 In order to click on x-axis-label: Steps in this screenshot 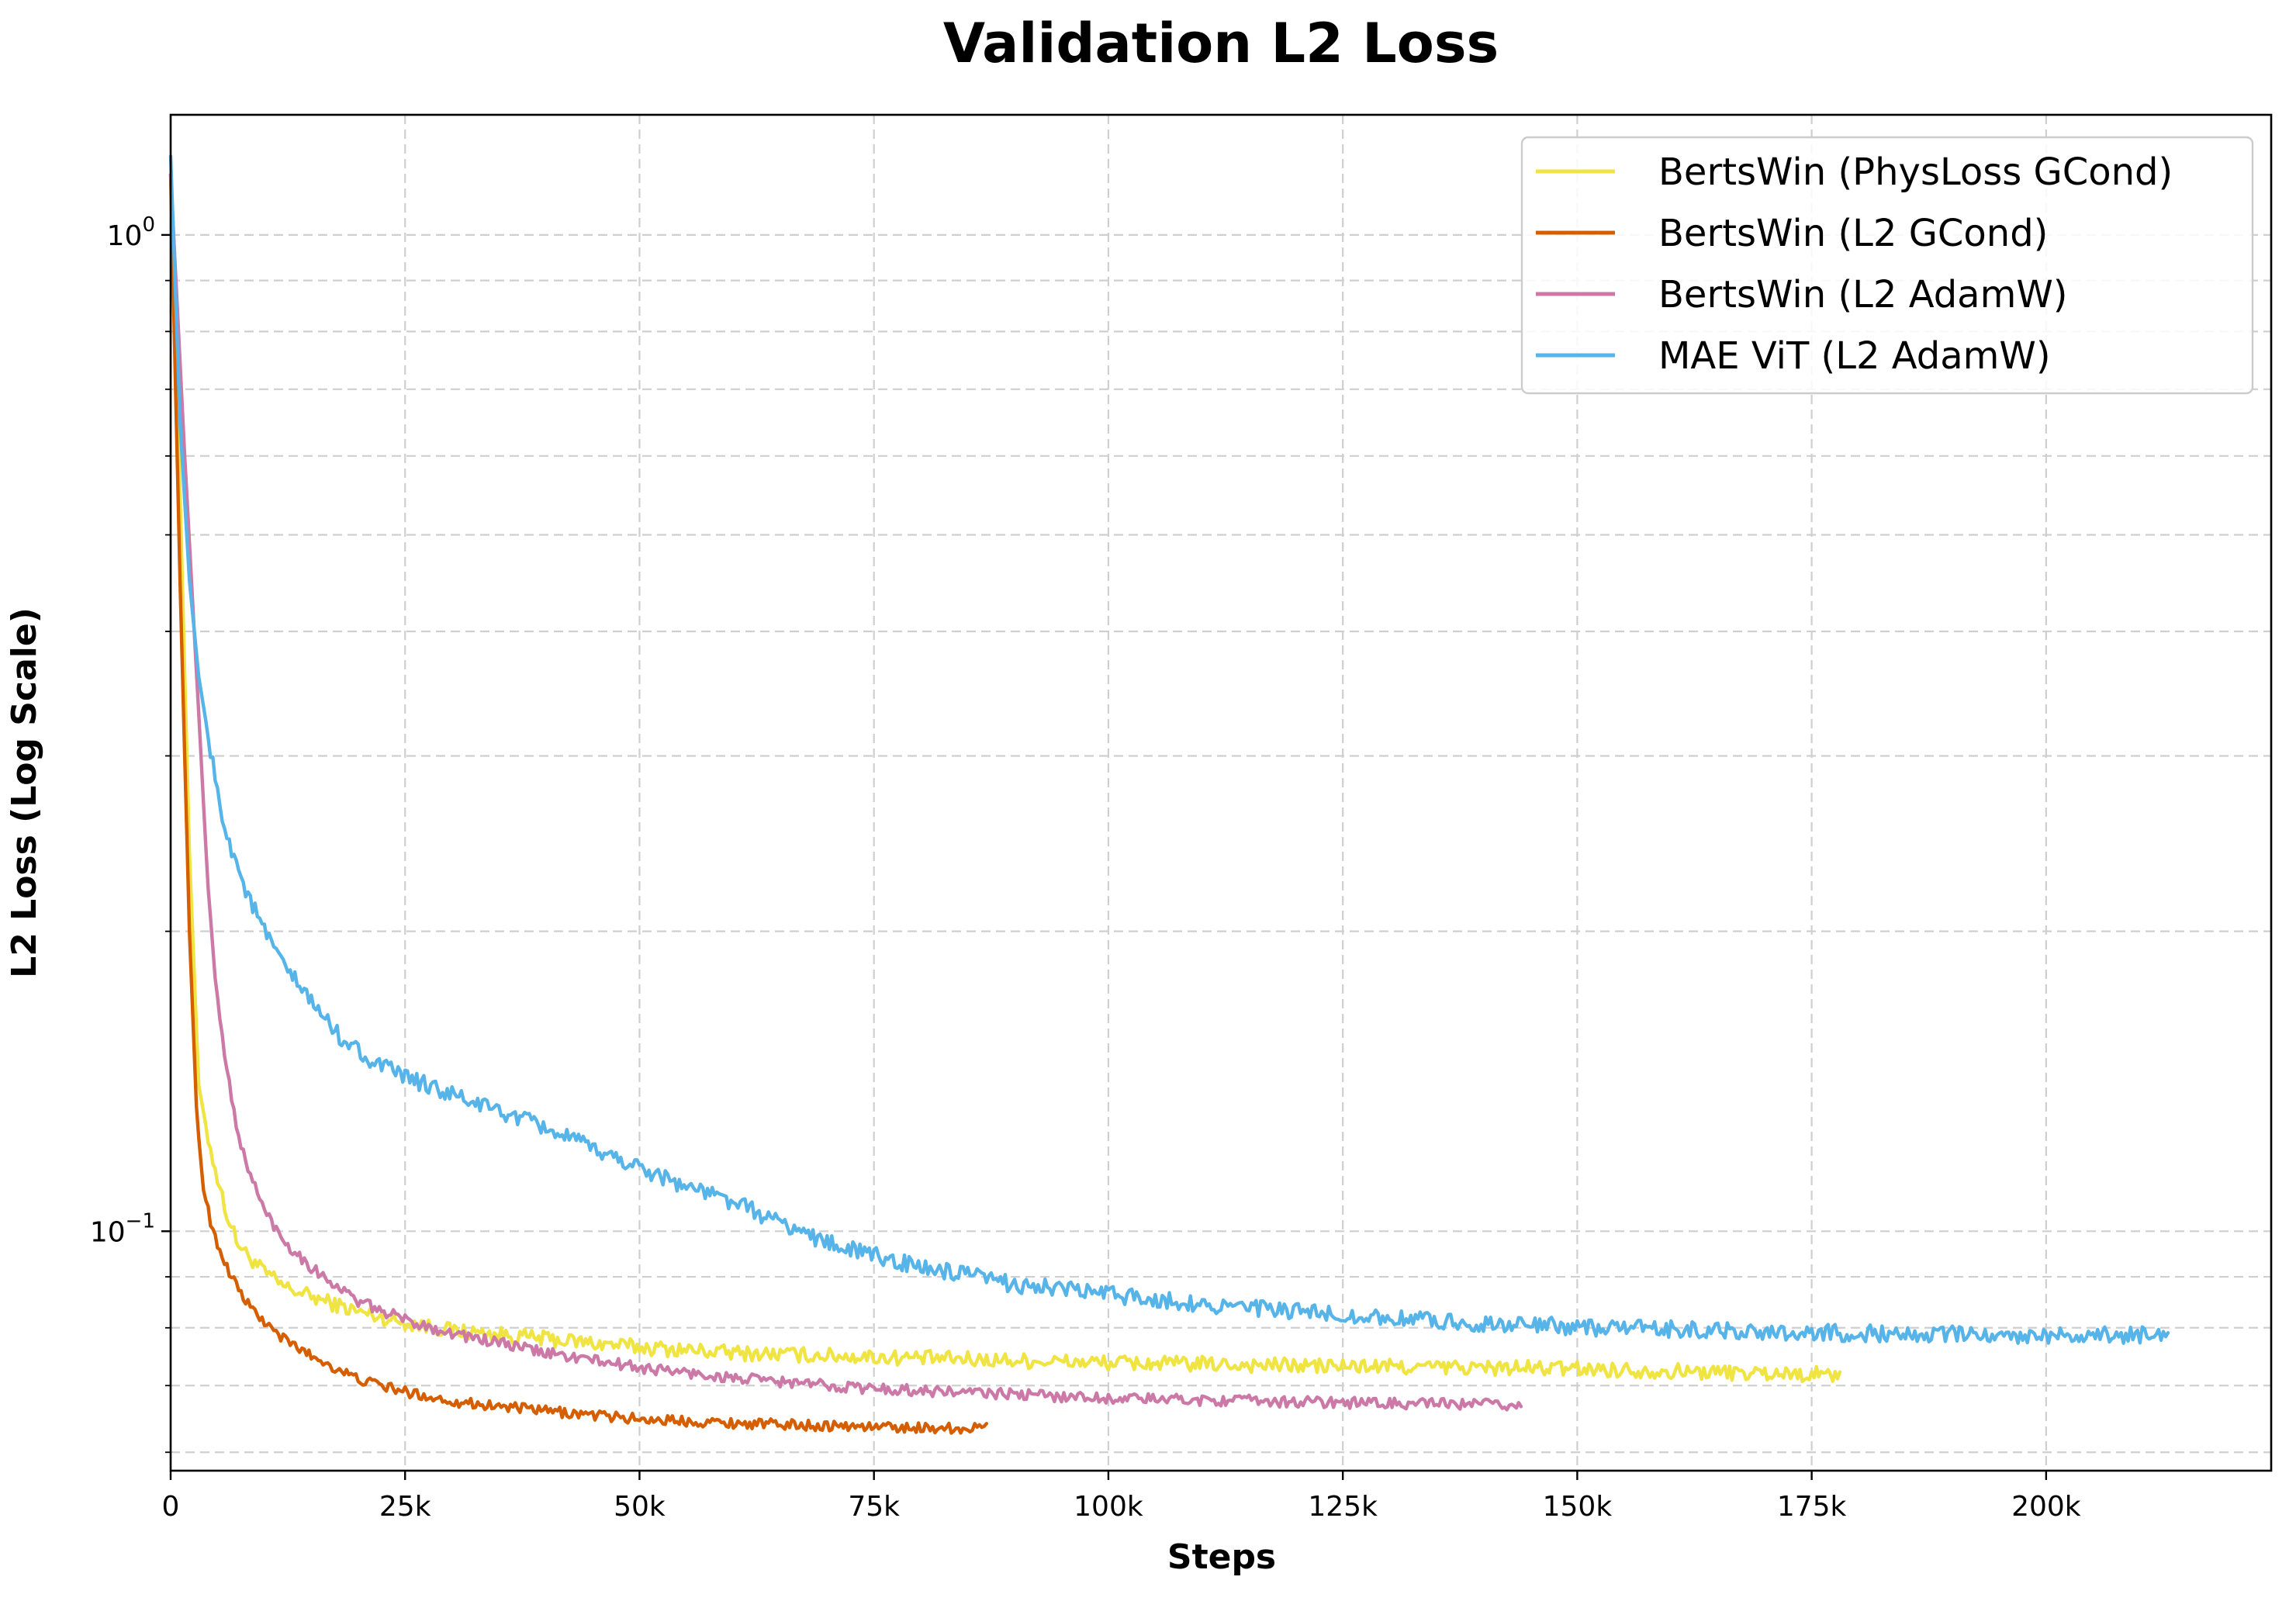, I will do `click(1221, 1557)`.